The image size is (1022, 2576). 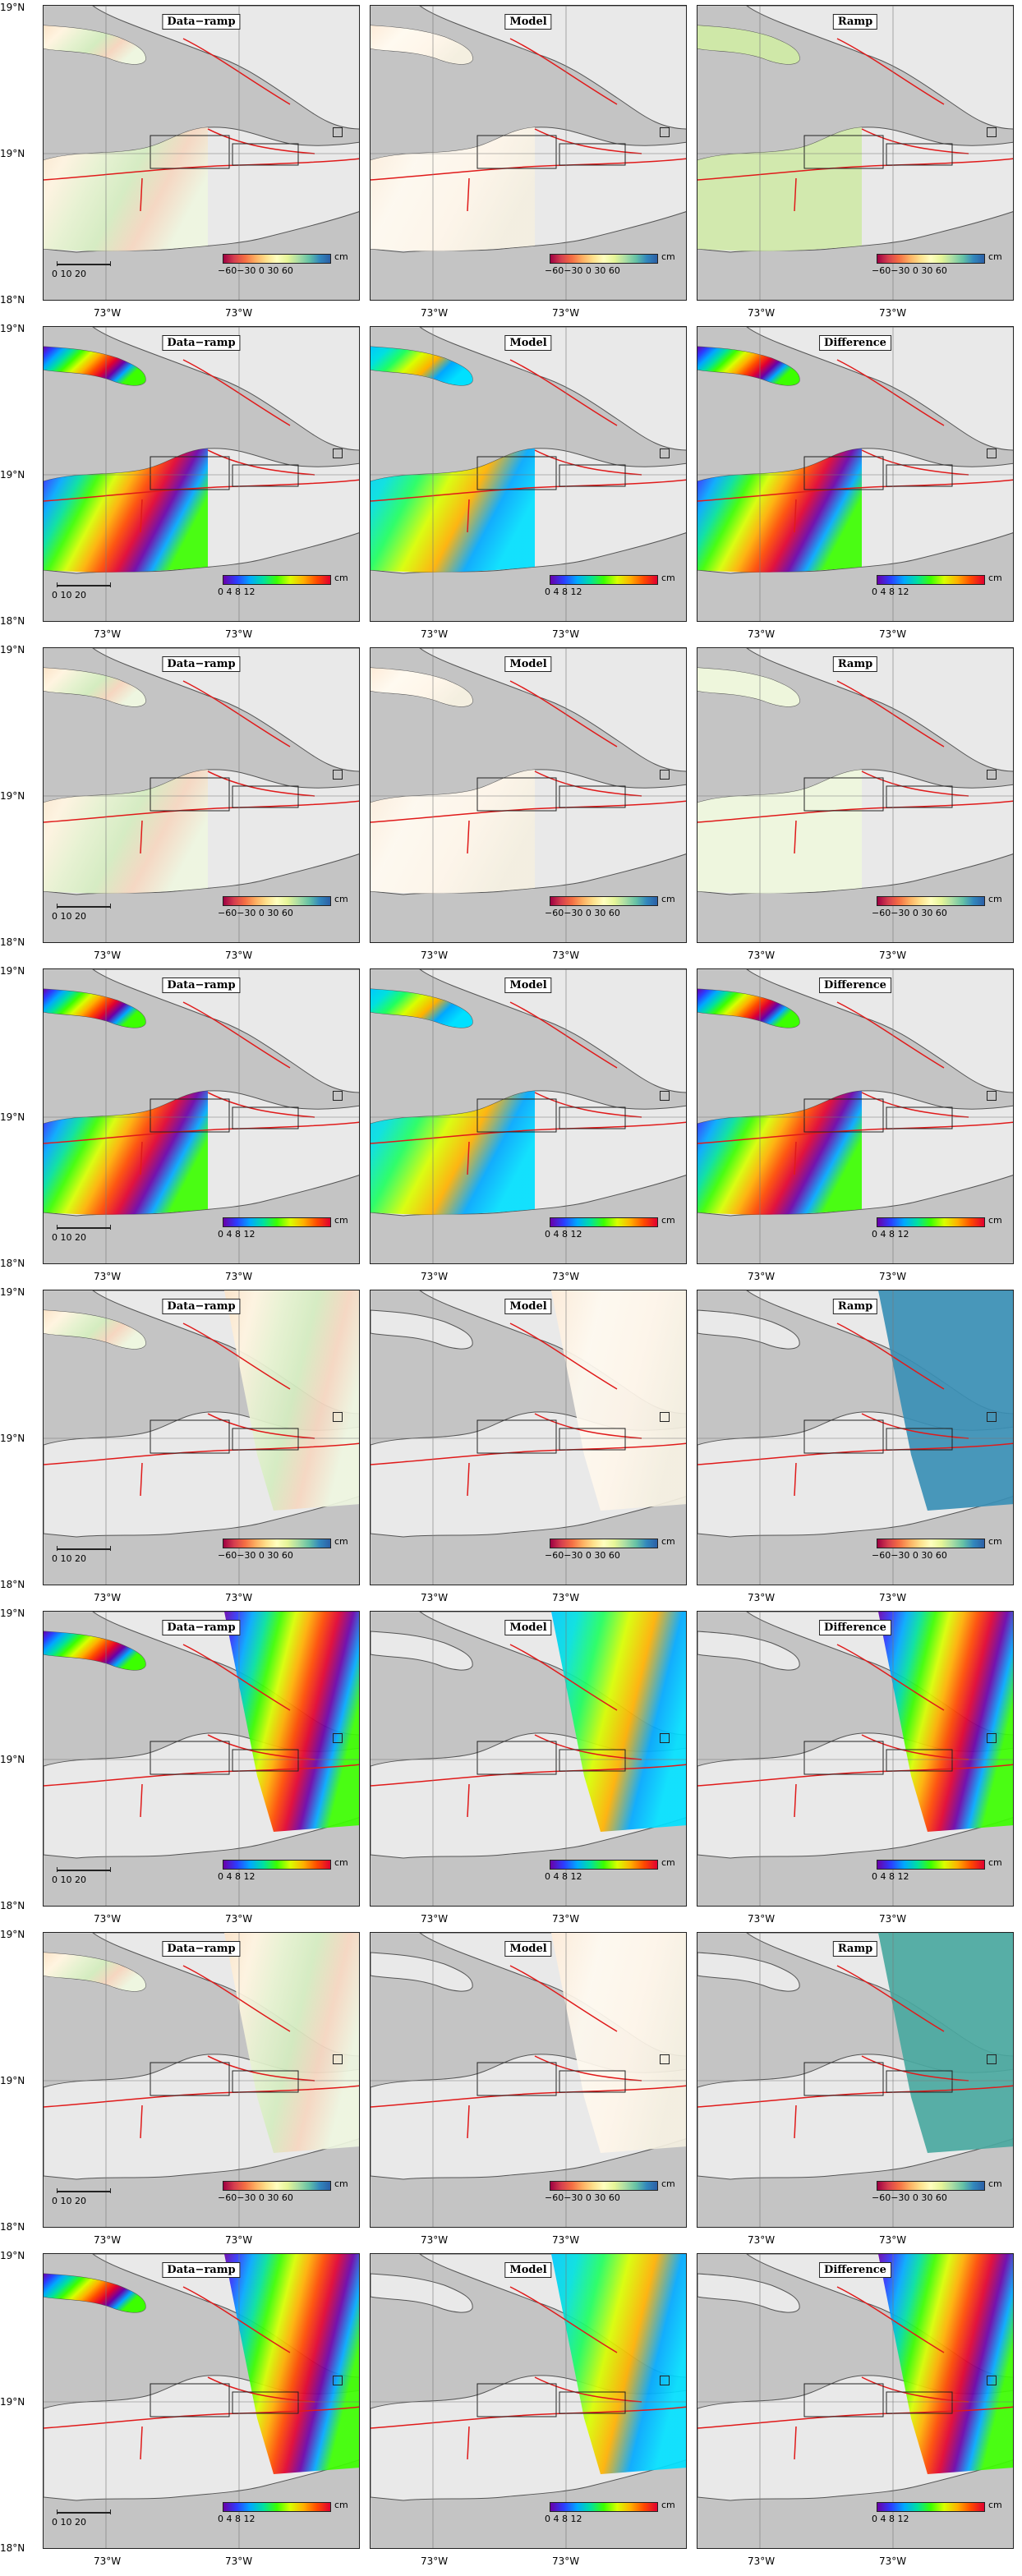 What do you see at coordinates (855, 795) in the screenshot?
I see `map-panel: Ramp cm −60−30 0 30 60` at bounding box center [855, 795].